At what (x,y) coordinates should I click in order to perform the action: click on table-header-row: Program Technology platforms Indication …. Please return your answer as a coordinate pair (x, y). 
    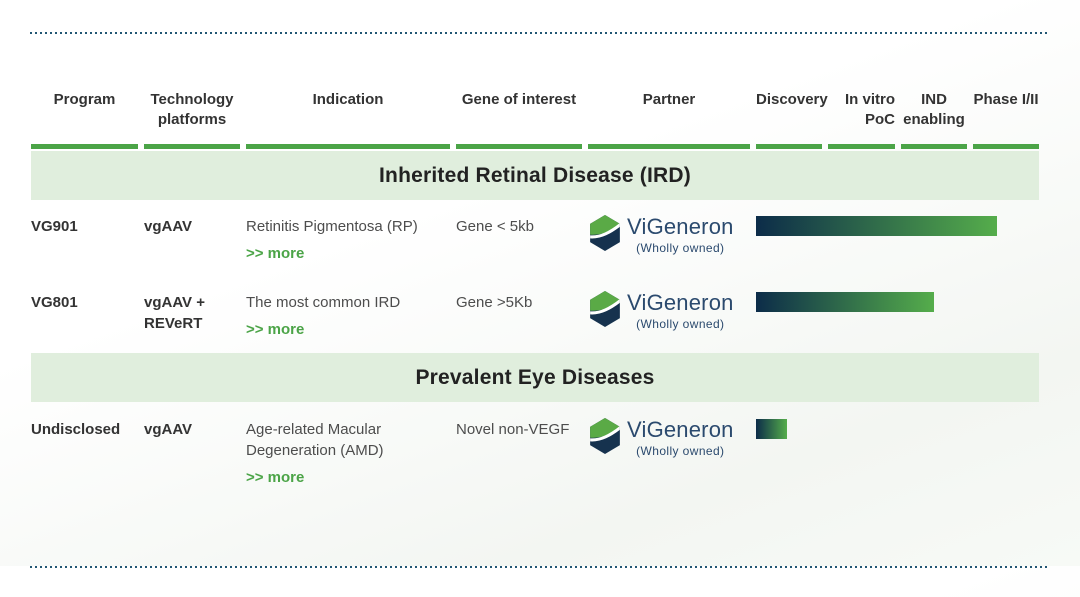
    Looking at the image, I should click on (535, 119).